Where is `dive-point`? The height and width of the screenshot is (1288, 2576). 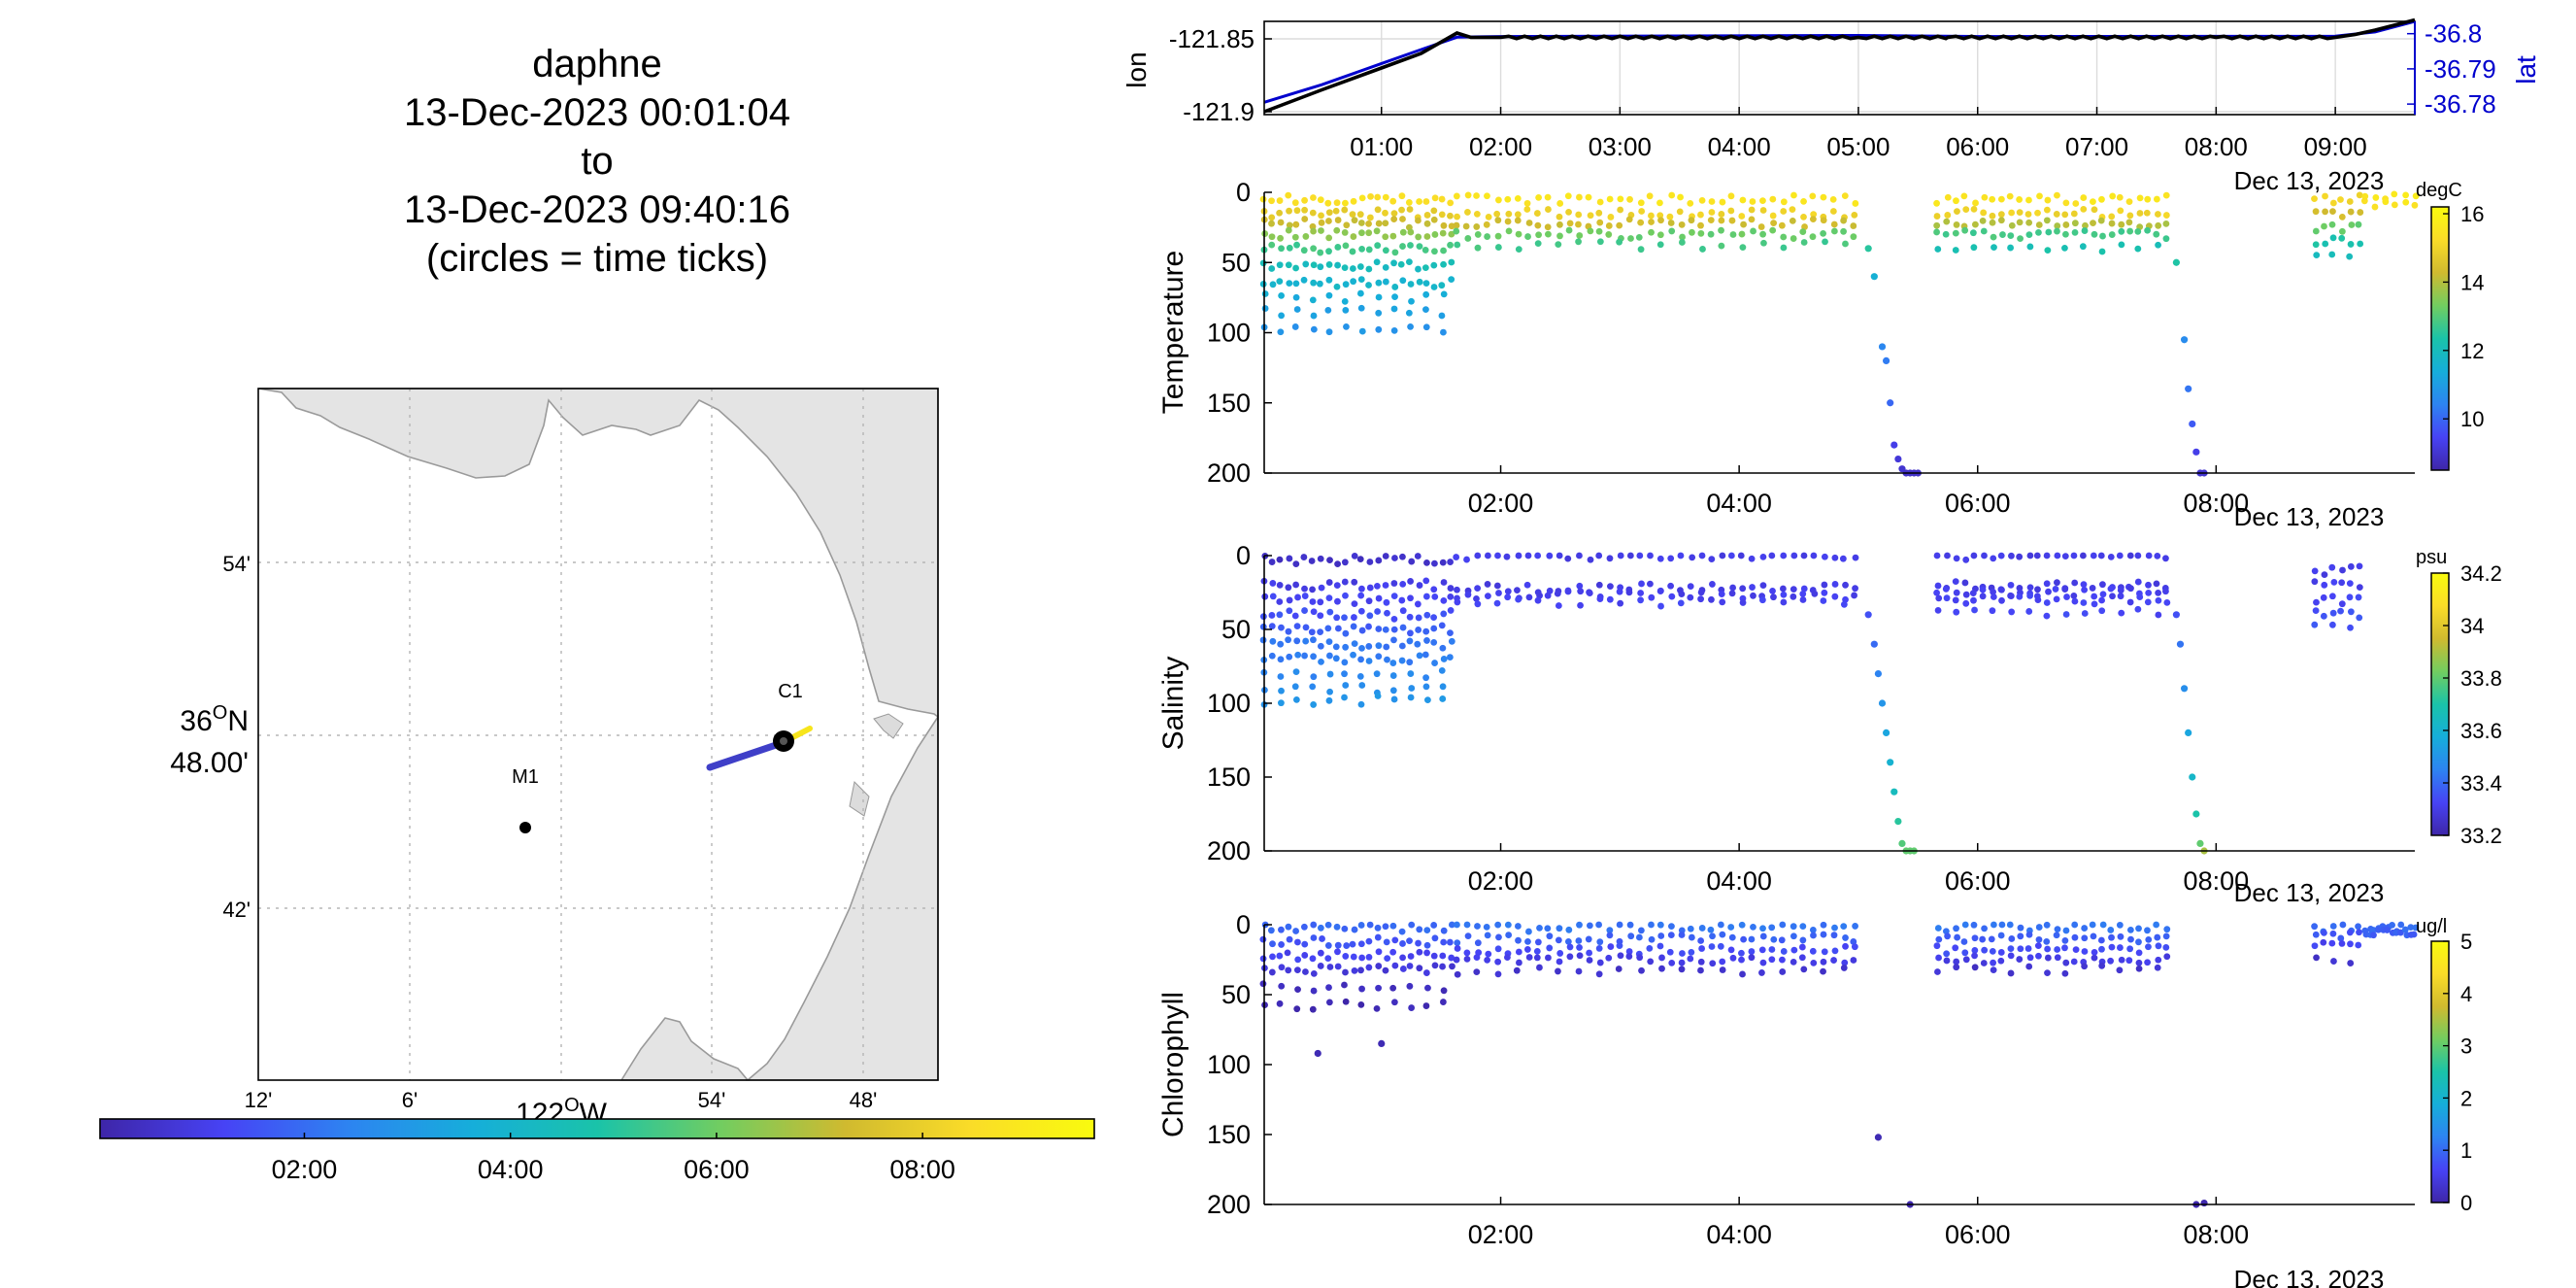
dive-point is located at coordinates (1898, 822).